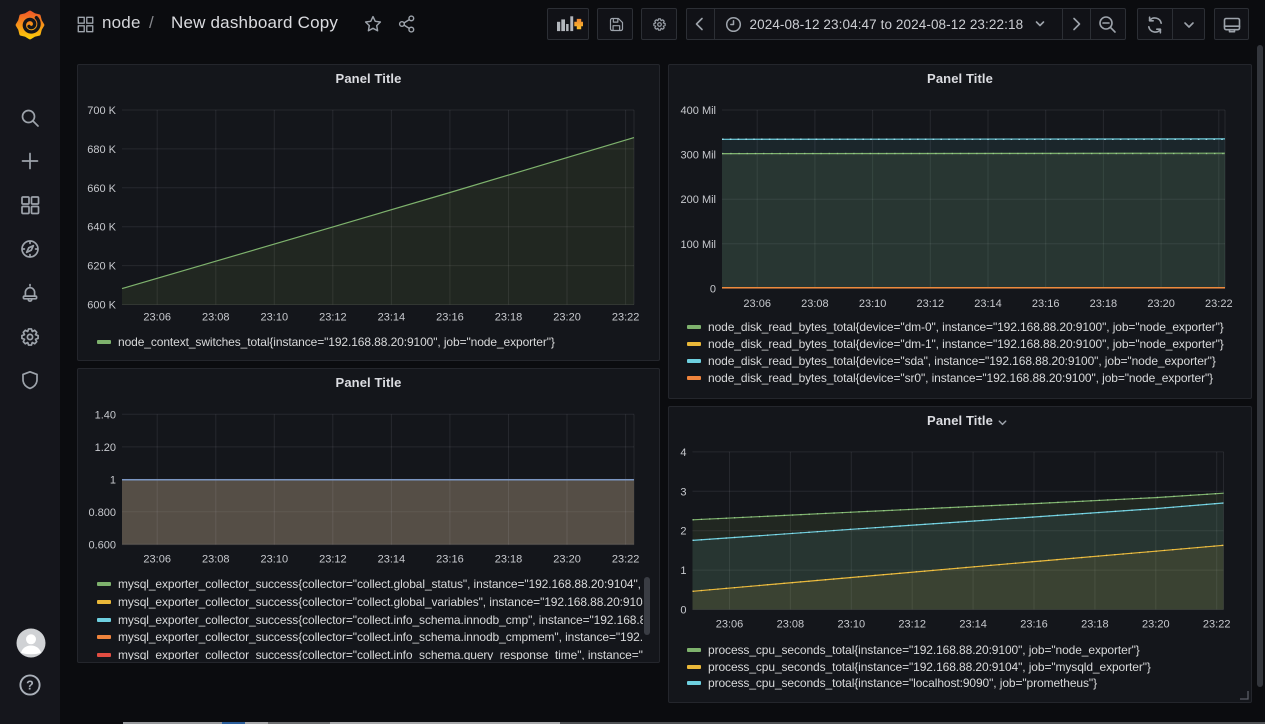 The height and width of the screenshot is (724, 1265). Describe the element at coordinates (683, 453) in the screenshot. I see `svg-text: 4` at that location.